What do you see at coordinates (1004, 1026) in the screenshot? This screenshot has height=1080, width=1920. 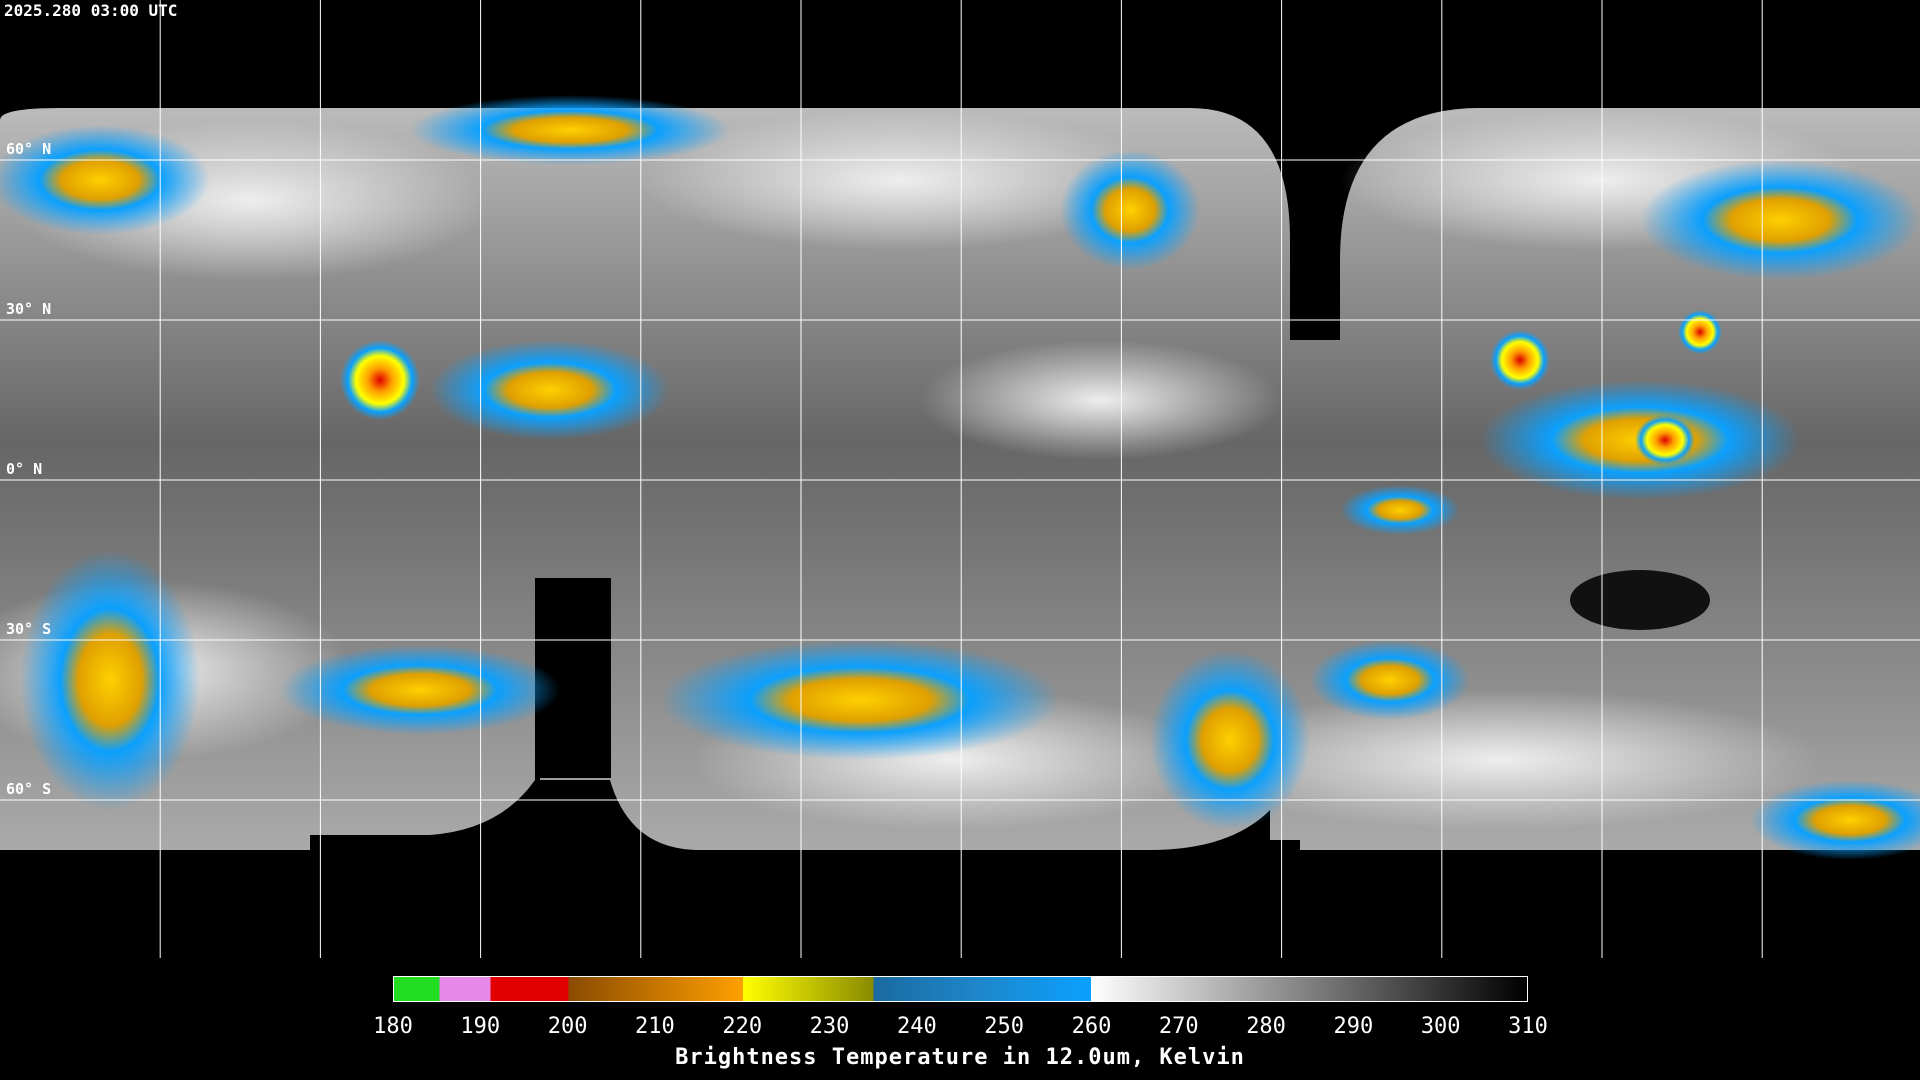 I see `colorbar-tick-label: 250` at bounding box center [1004, 1026].